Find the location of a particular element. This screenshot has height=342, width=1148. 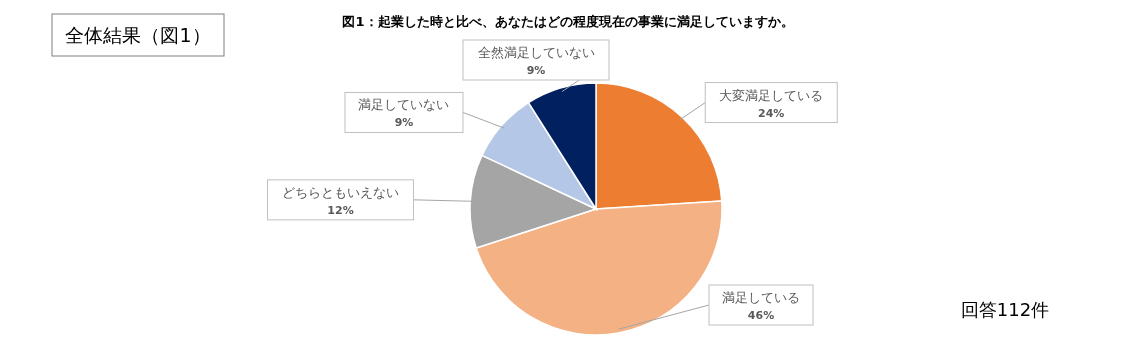

chart-title: 図1：起業した時と比べ、あなたはどの程度現在の事業に満足していますか。 is located at coordinates (568, 21).